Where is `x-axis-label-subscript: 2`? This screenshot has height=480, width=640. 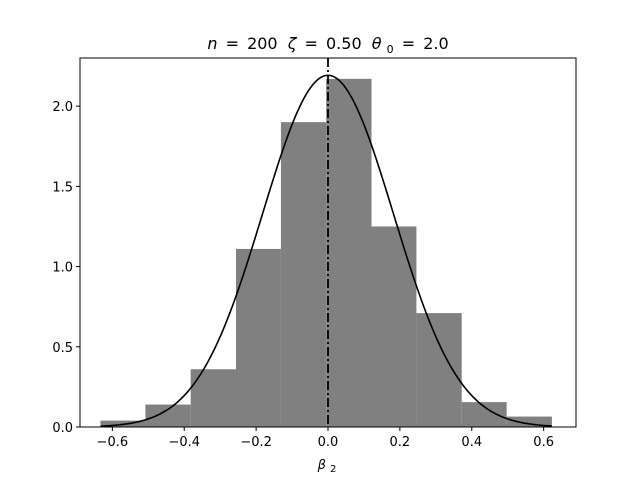 x-axis-label-subscript: 2 is located at coordinates (333, 469).